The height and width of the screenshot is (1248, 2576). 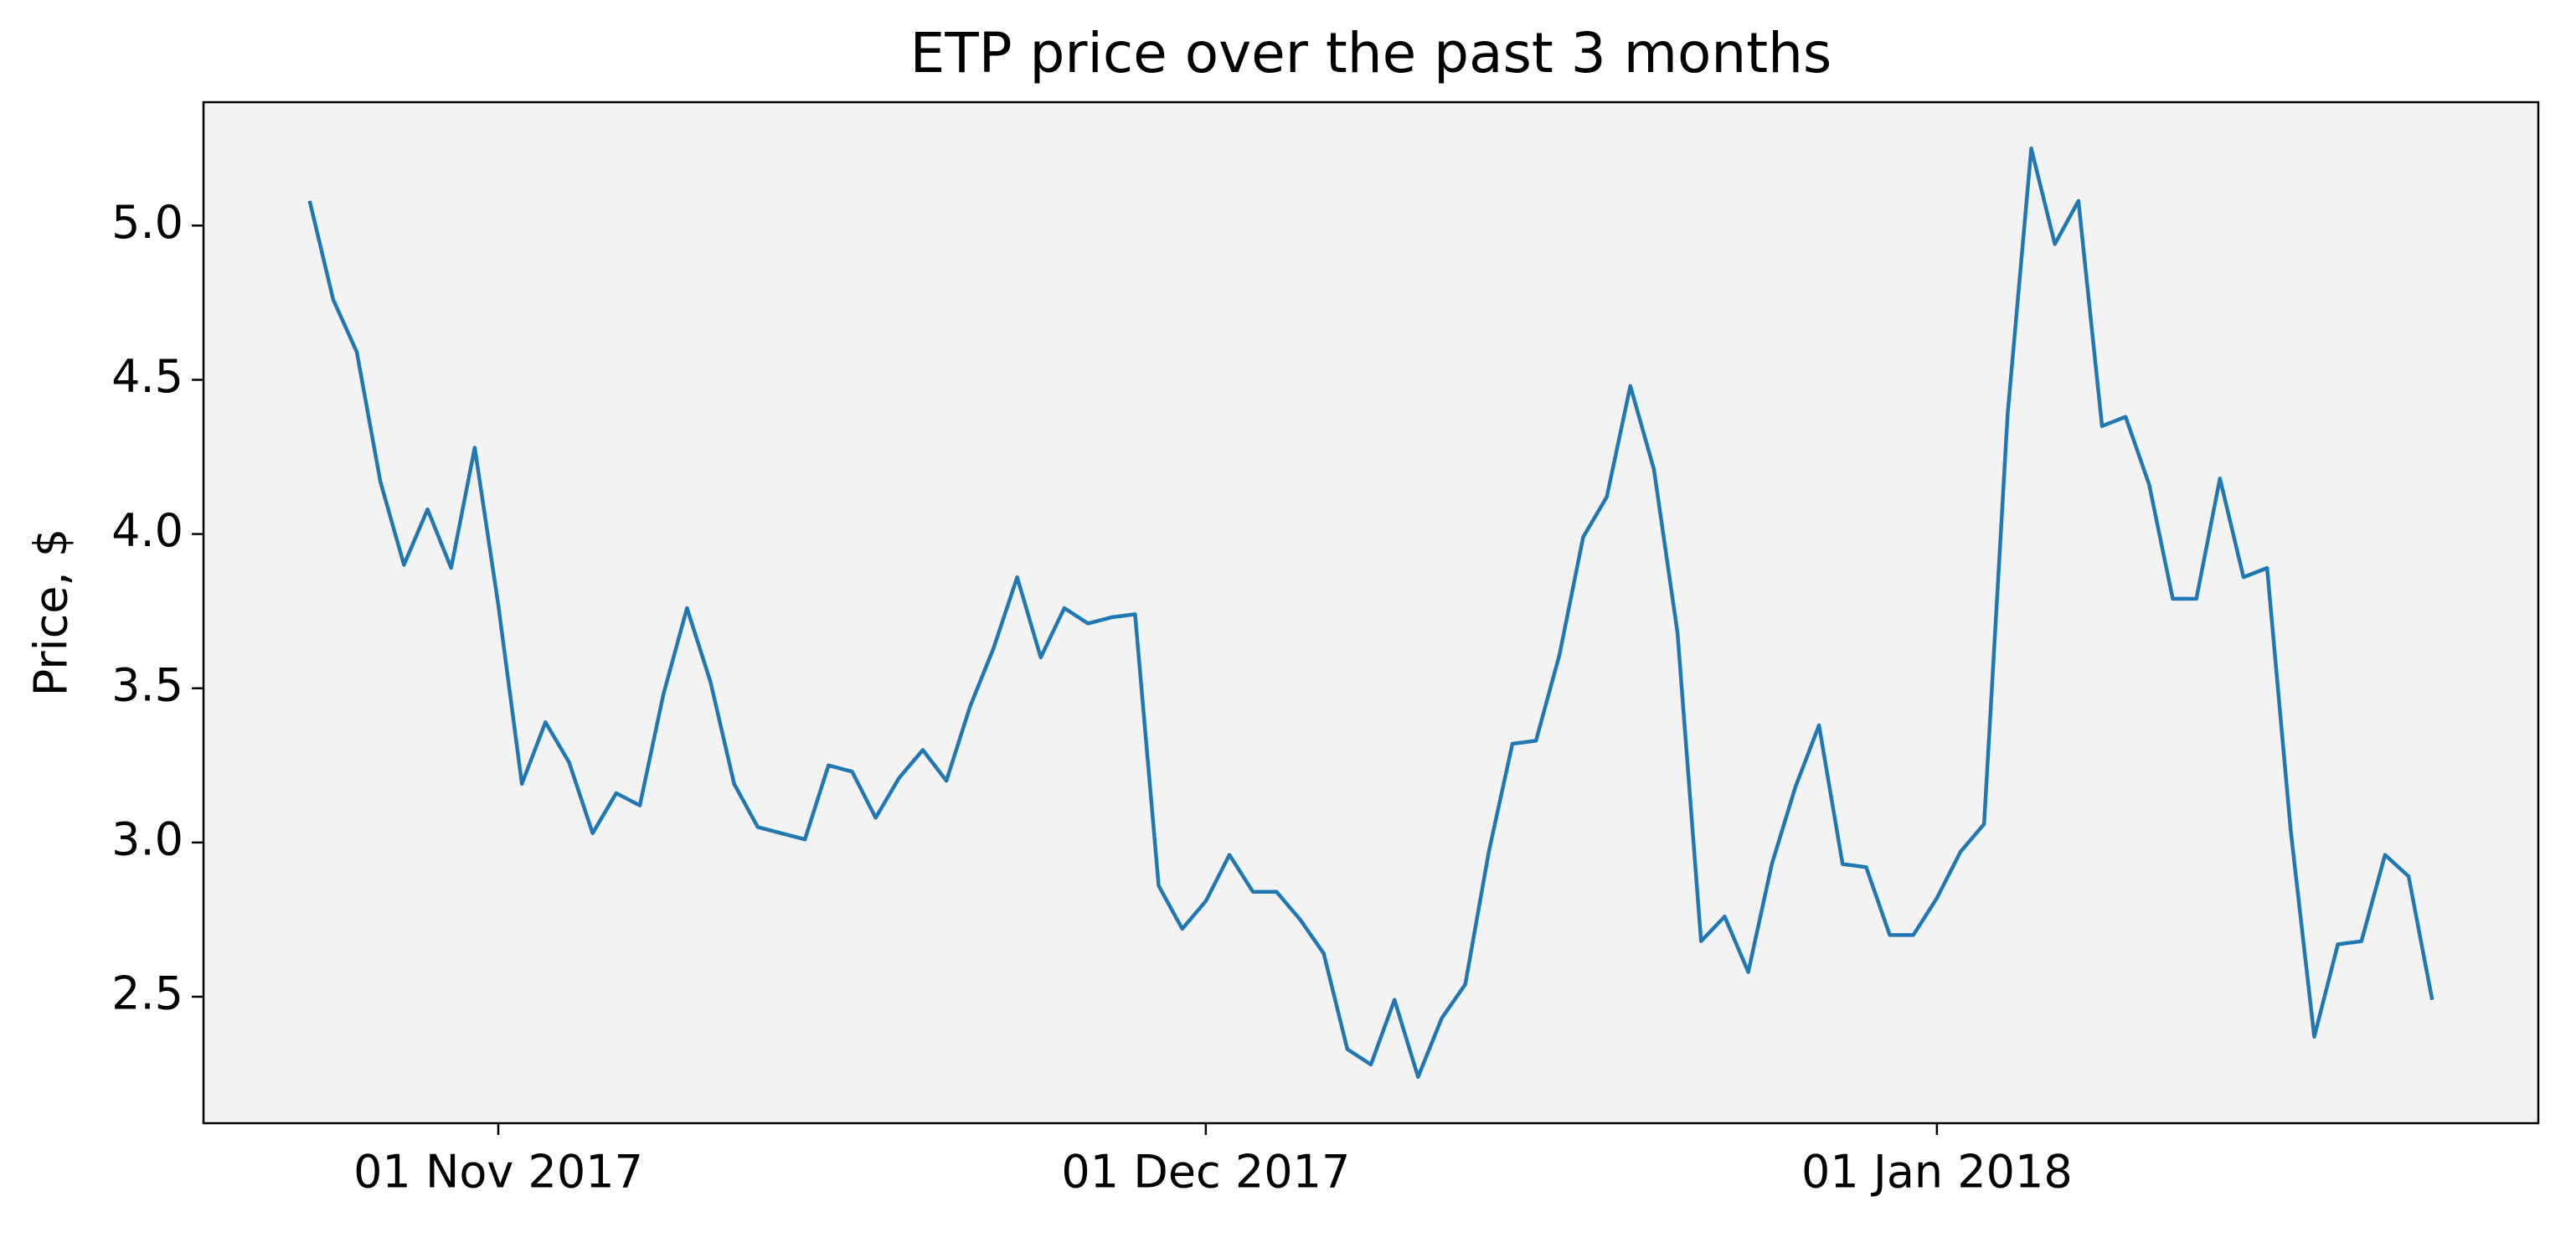 I want to click on y-tick-label: 5.0, so click(x=147, y=222).